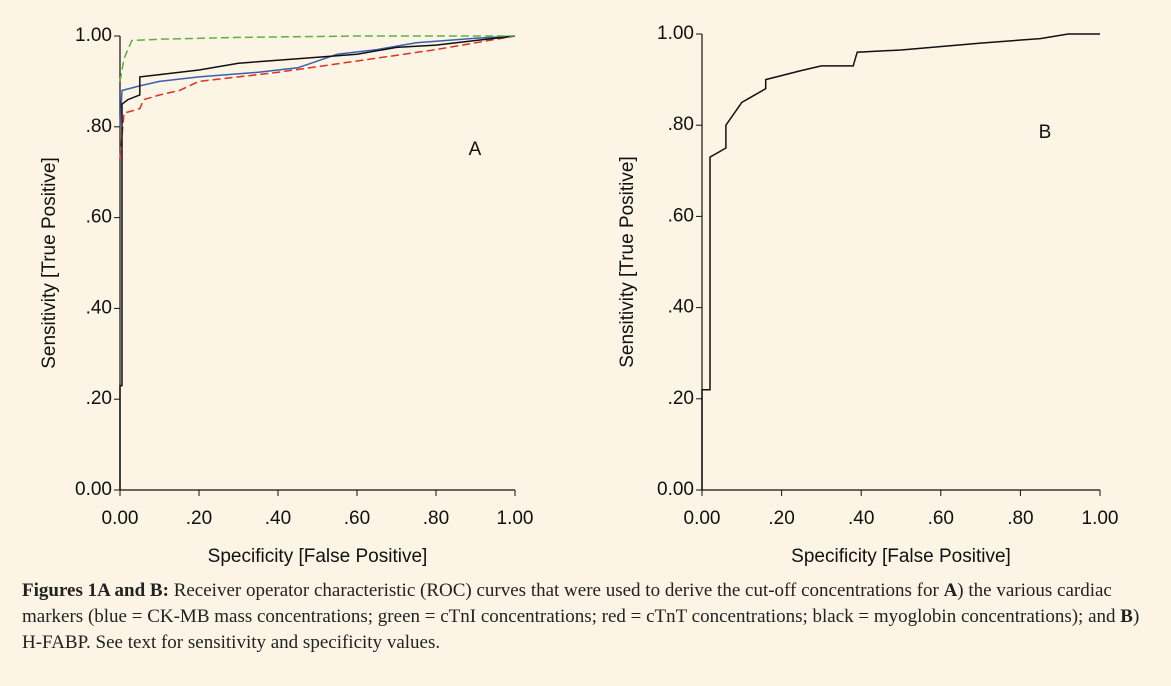 This screenshot has height=686, width=1171. What do you see at coordinates (1045, 132) in the screenshot?
I see `panel-label: B` at bounding box center [1045, 132].